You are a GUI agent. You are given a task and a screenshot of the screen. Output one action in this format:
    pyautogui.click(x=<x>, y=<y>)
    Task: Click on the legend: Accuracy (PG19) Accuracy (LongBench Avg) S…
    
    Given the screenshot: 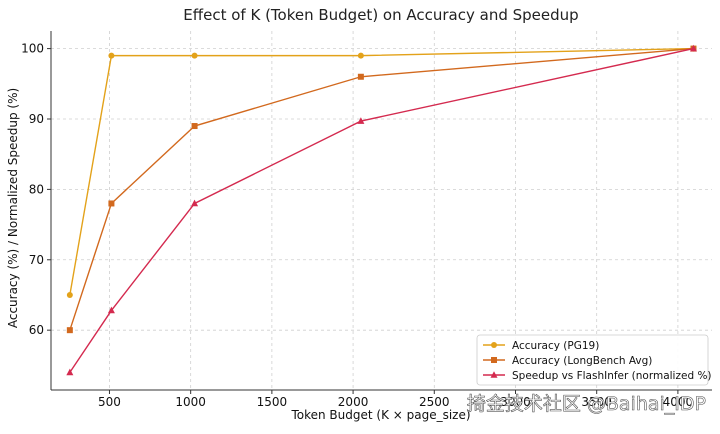 What is the action you would take?
    pyautogui.click(x=594, y=360)
    